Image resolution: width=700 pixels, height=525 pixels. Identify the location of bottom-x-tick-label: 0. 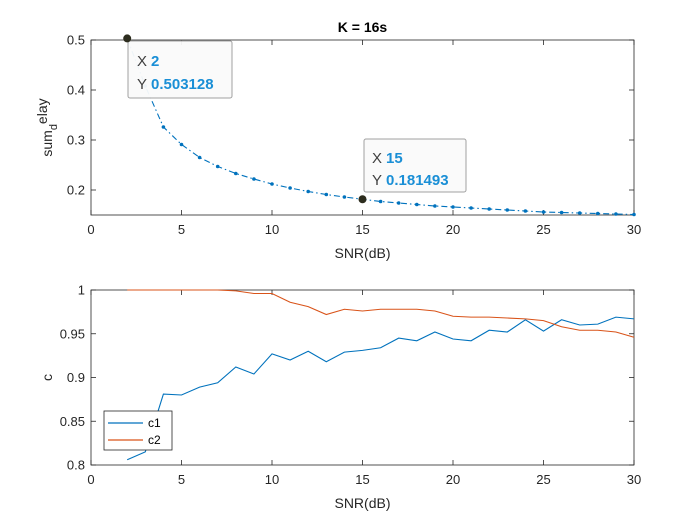
(90, 479).